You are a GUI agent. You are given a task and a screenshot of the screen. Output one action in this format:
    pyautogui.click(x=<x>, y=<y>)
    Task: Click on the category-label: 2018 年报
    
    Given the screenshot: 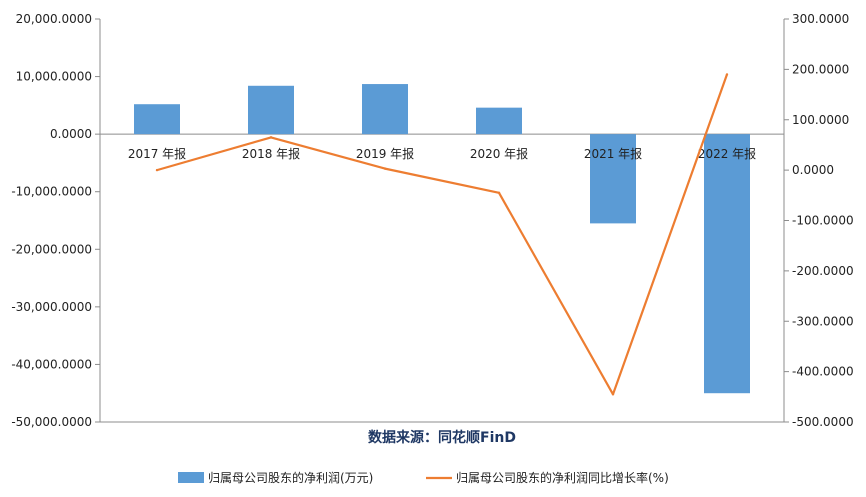 What is the action you would take?
    pyautogui.click(x=271, y=153)
    